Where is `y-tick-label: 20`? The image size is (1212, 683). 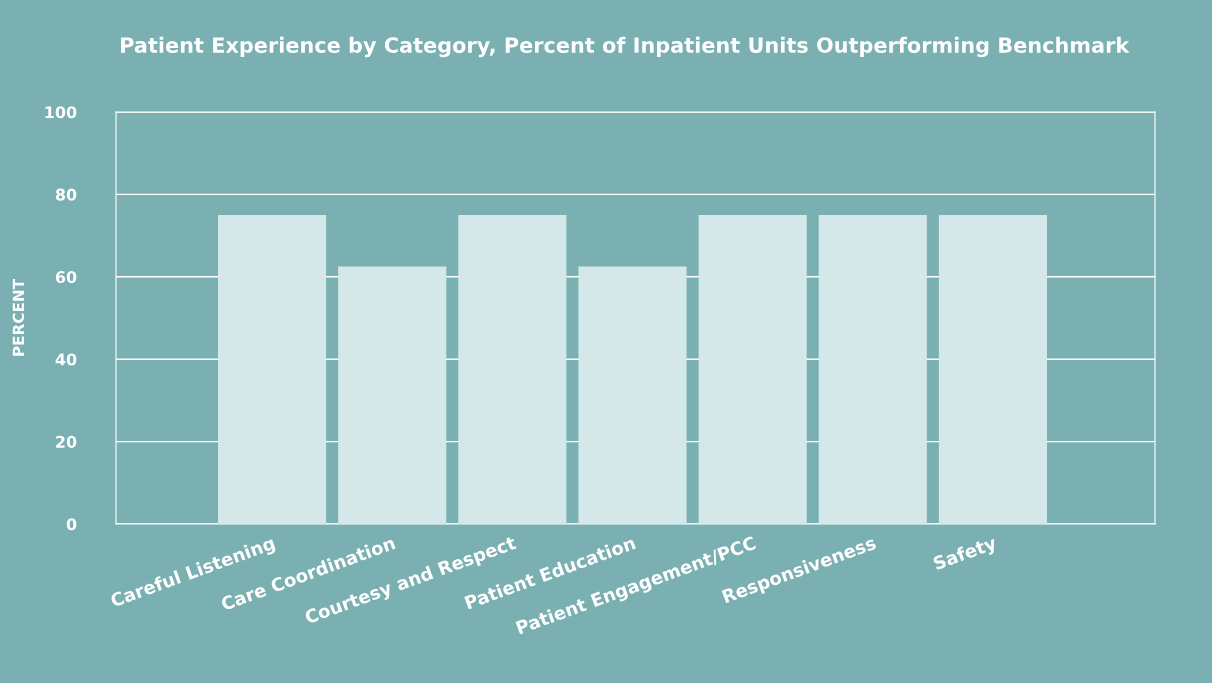
y-tick-label: 20 is located at coordinates (66, 441).